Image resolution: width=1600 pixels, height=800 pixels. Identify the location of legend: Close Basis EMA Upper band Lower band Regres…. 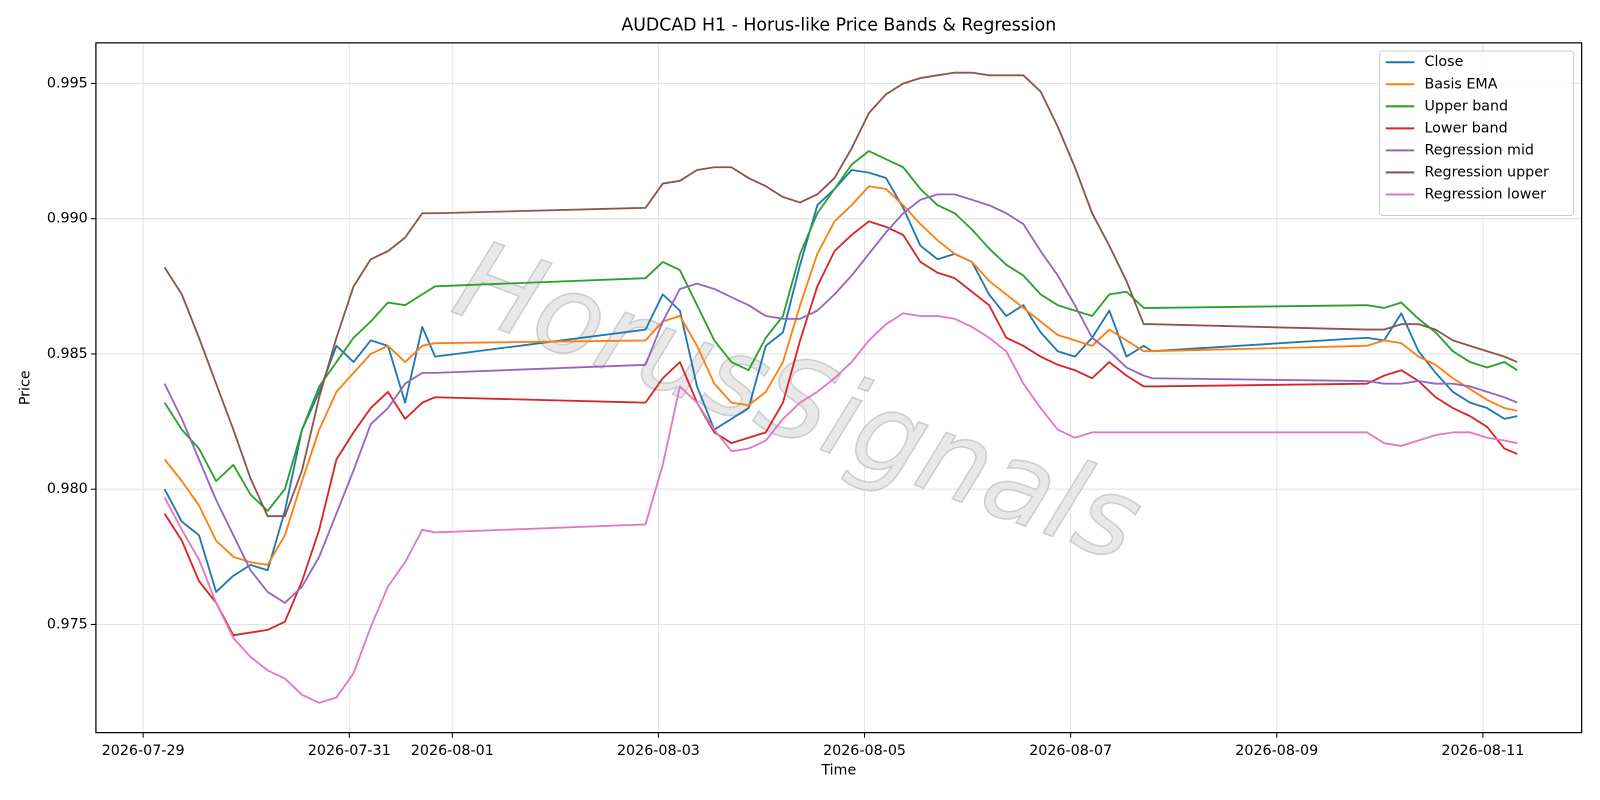
(1476, 133).